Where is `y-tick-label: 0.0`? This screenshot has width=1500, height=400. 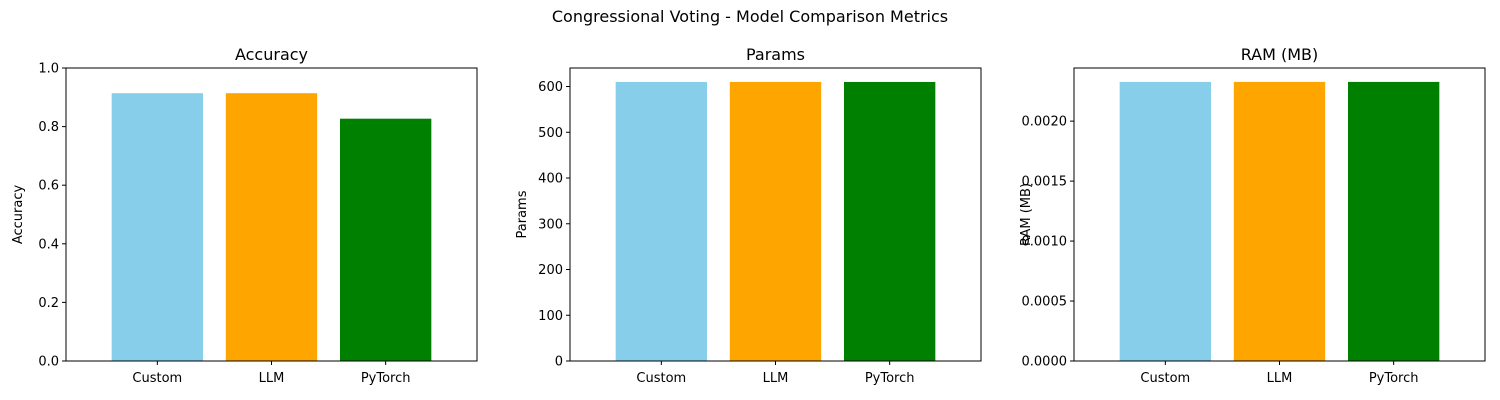
y-tick-label: 0.0 is located at coordinates (48, 362).